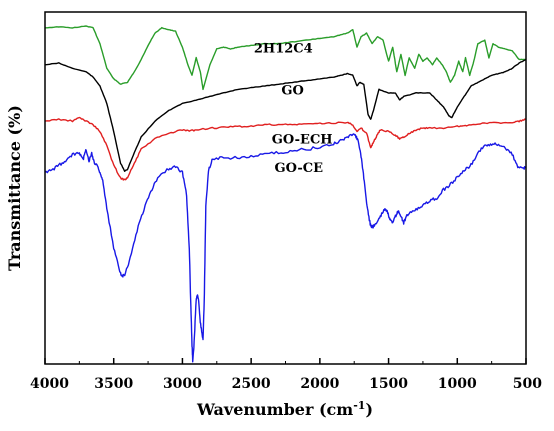 This screenshot has height=431, width=554. I want to click on series-labels: 2H12C4 GO GO-ECH GO-CE, so click(293, 108).